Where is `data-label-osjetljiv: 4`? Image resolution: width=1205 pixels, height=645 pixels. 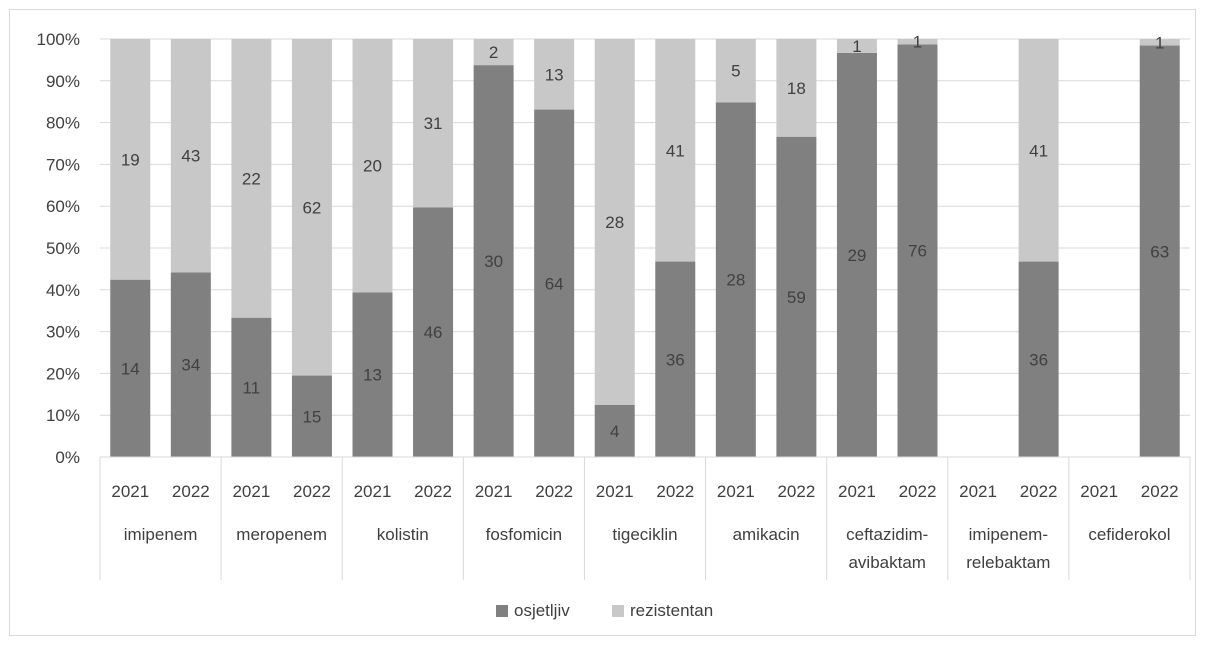
data-label-osjetljiv: 4 is located at coordinates (614, 431).